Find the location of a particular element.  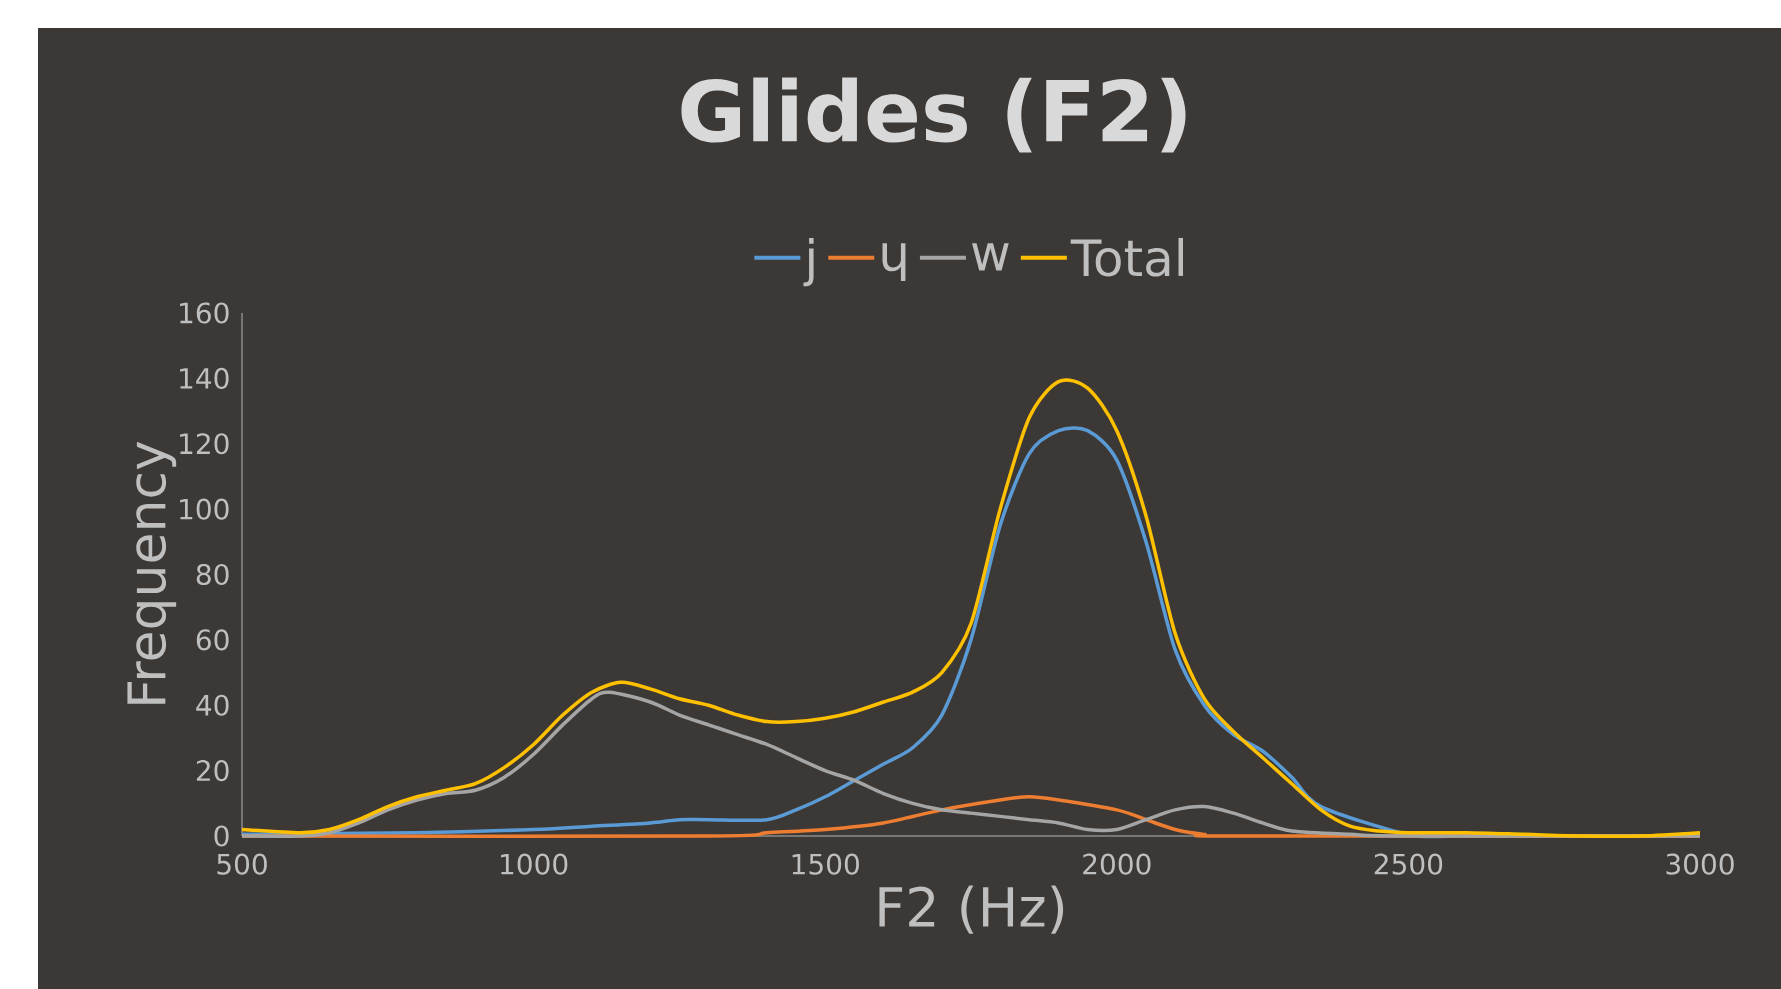

chart-title: Glides (F2) is located at coordinates (933, 115).